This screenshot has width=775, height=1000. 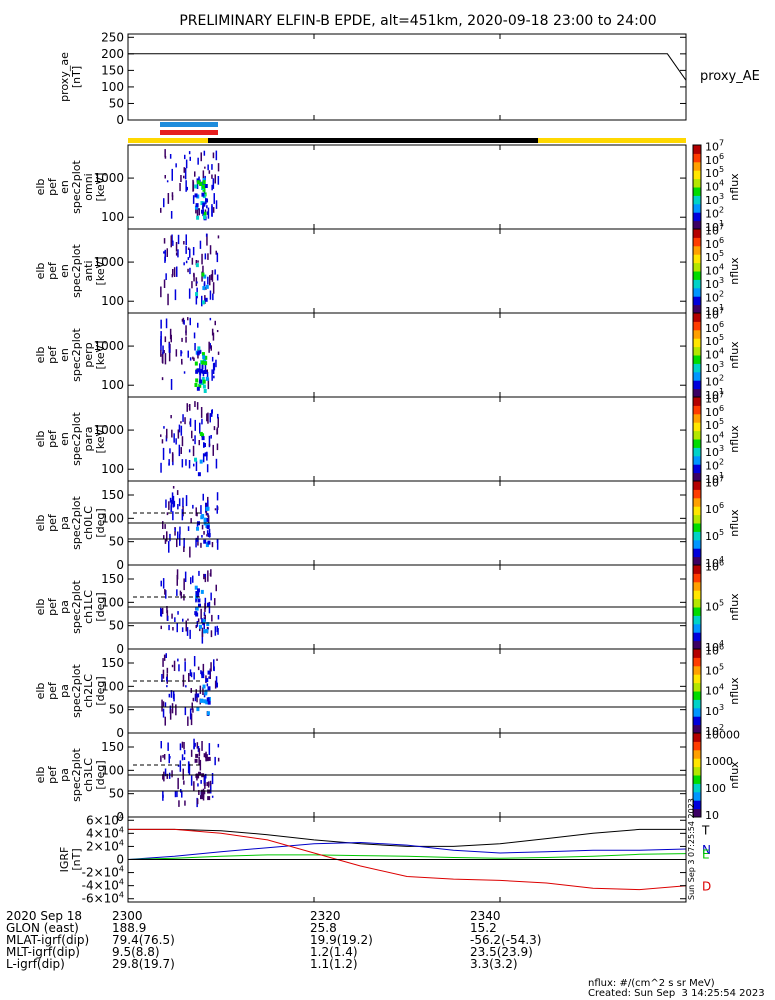 What do you see at coordinates (76, 859) in the screenshot?
I see `ylabel-line: [nT]` at bounding box center [76, 859].